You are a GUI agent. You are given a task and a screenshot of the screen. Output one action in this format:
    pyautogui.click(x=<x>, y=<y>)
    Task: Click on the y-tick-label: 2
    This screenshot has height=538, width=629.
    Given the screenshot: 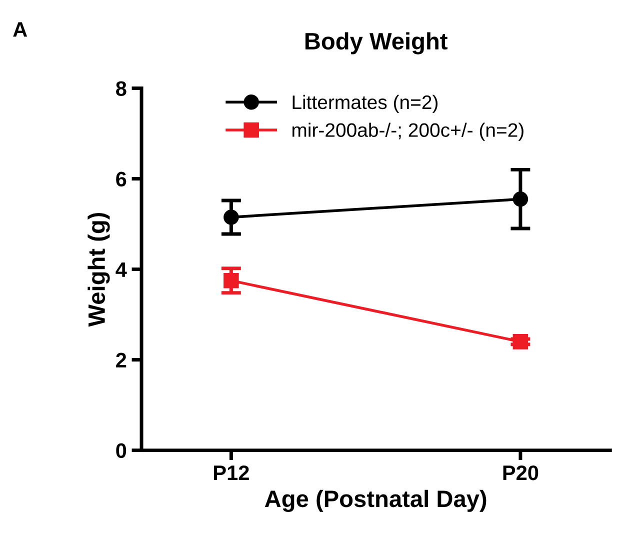 What is the action you would take?
    pyautogui.click(x=121, y=360)
    